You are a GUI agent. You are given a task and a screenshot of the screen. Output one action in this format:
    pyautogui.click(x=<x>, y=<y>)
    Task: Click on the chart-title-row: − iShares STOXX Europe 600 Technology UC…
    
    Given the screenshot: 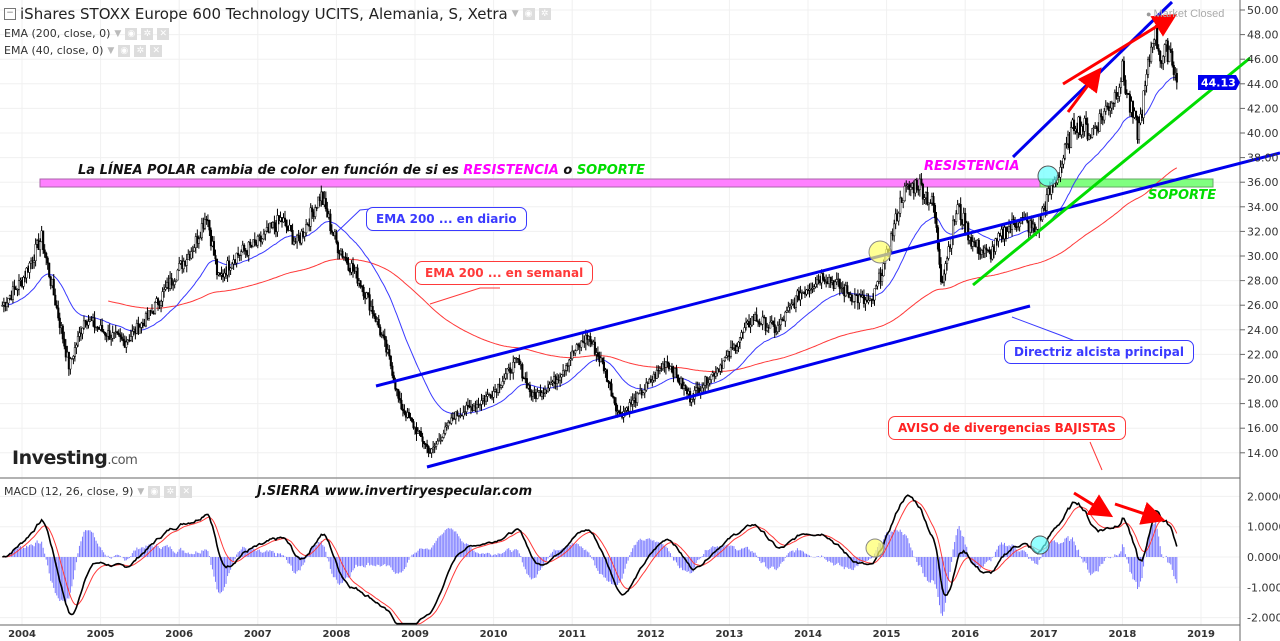 What is the action you would take?
    pyautogui.click(x=277, y=14)
    